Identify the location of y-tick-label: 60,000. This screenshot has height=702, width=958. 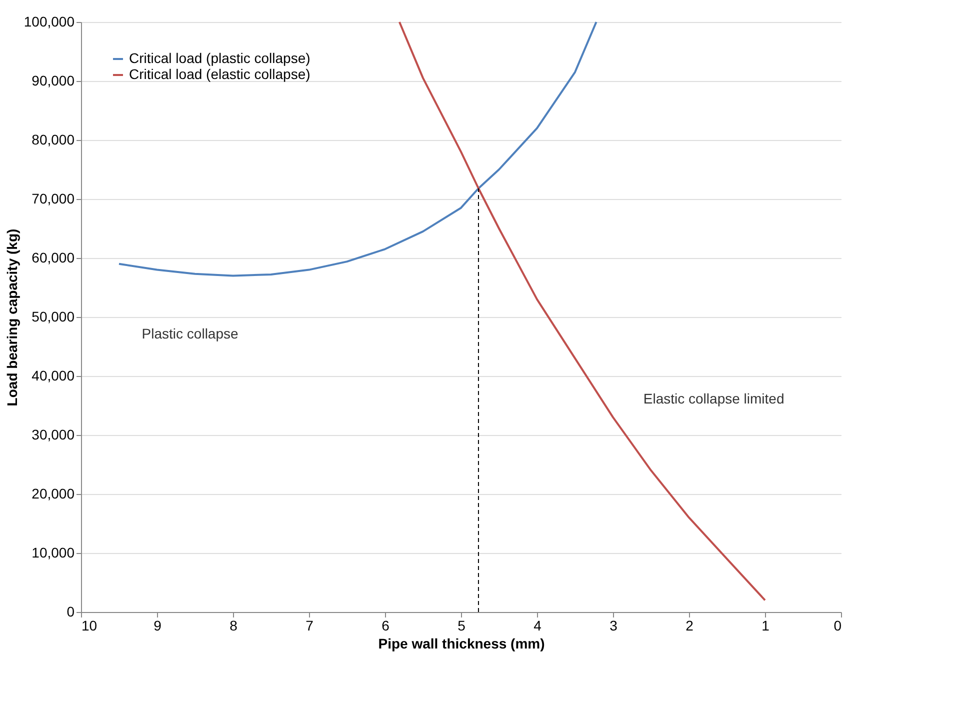
(53, 258).